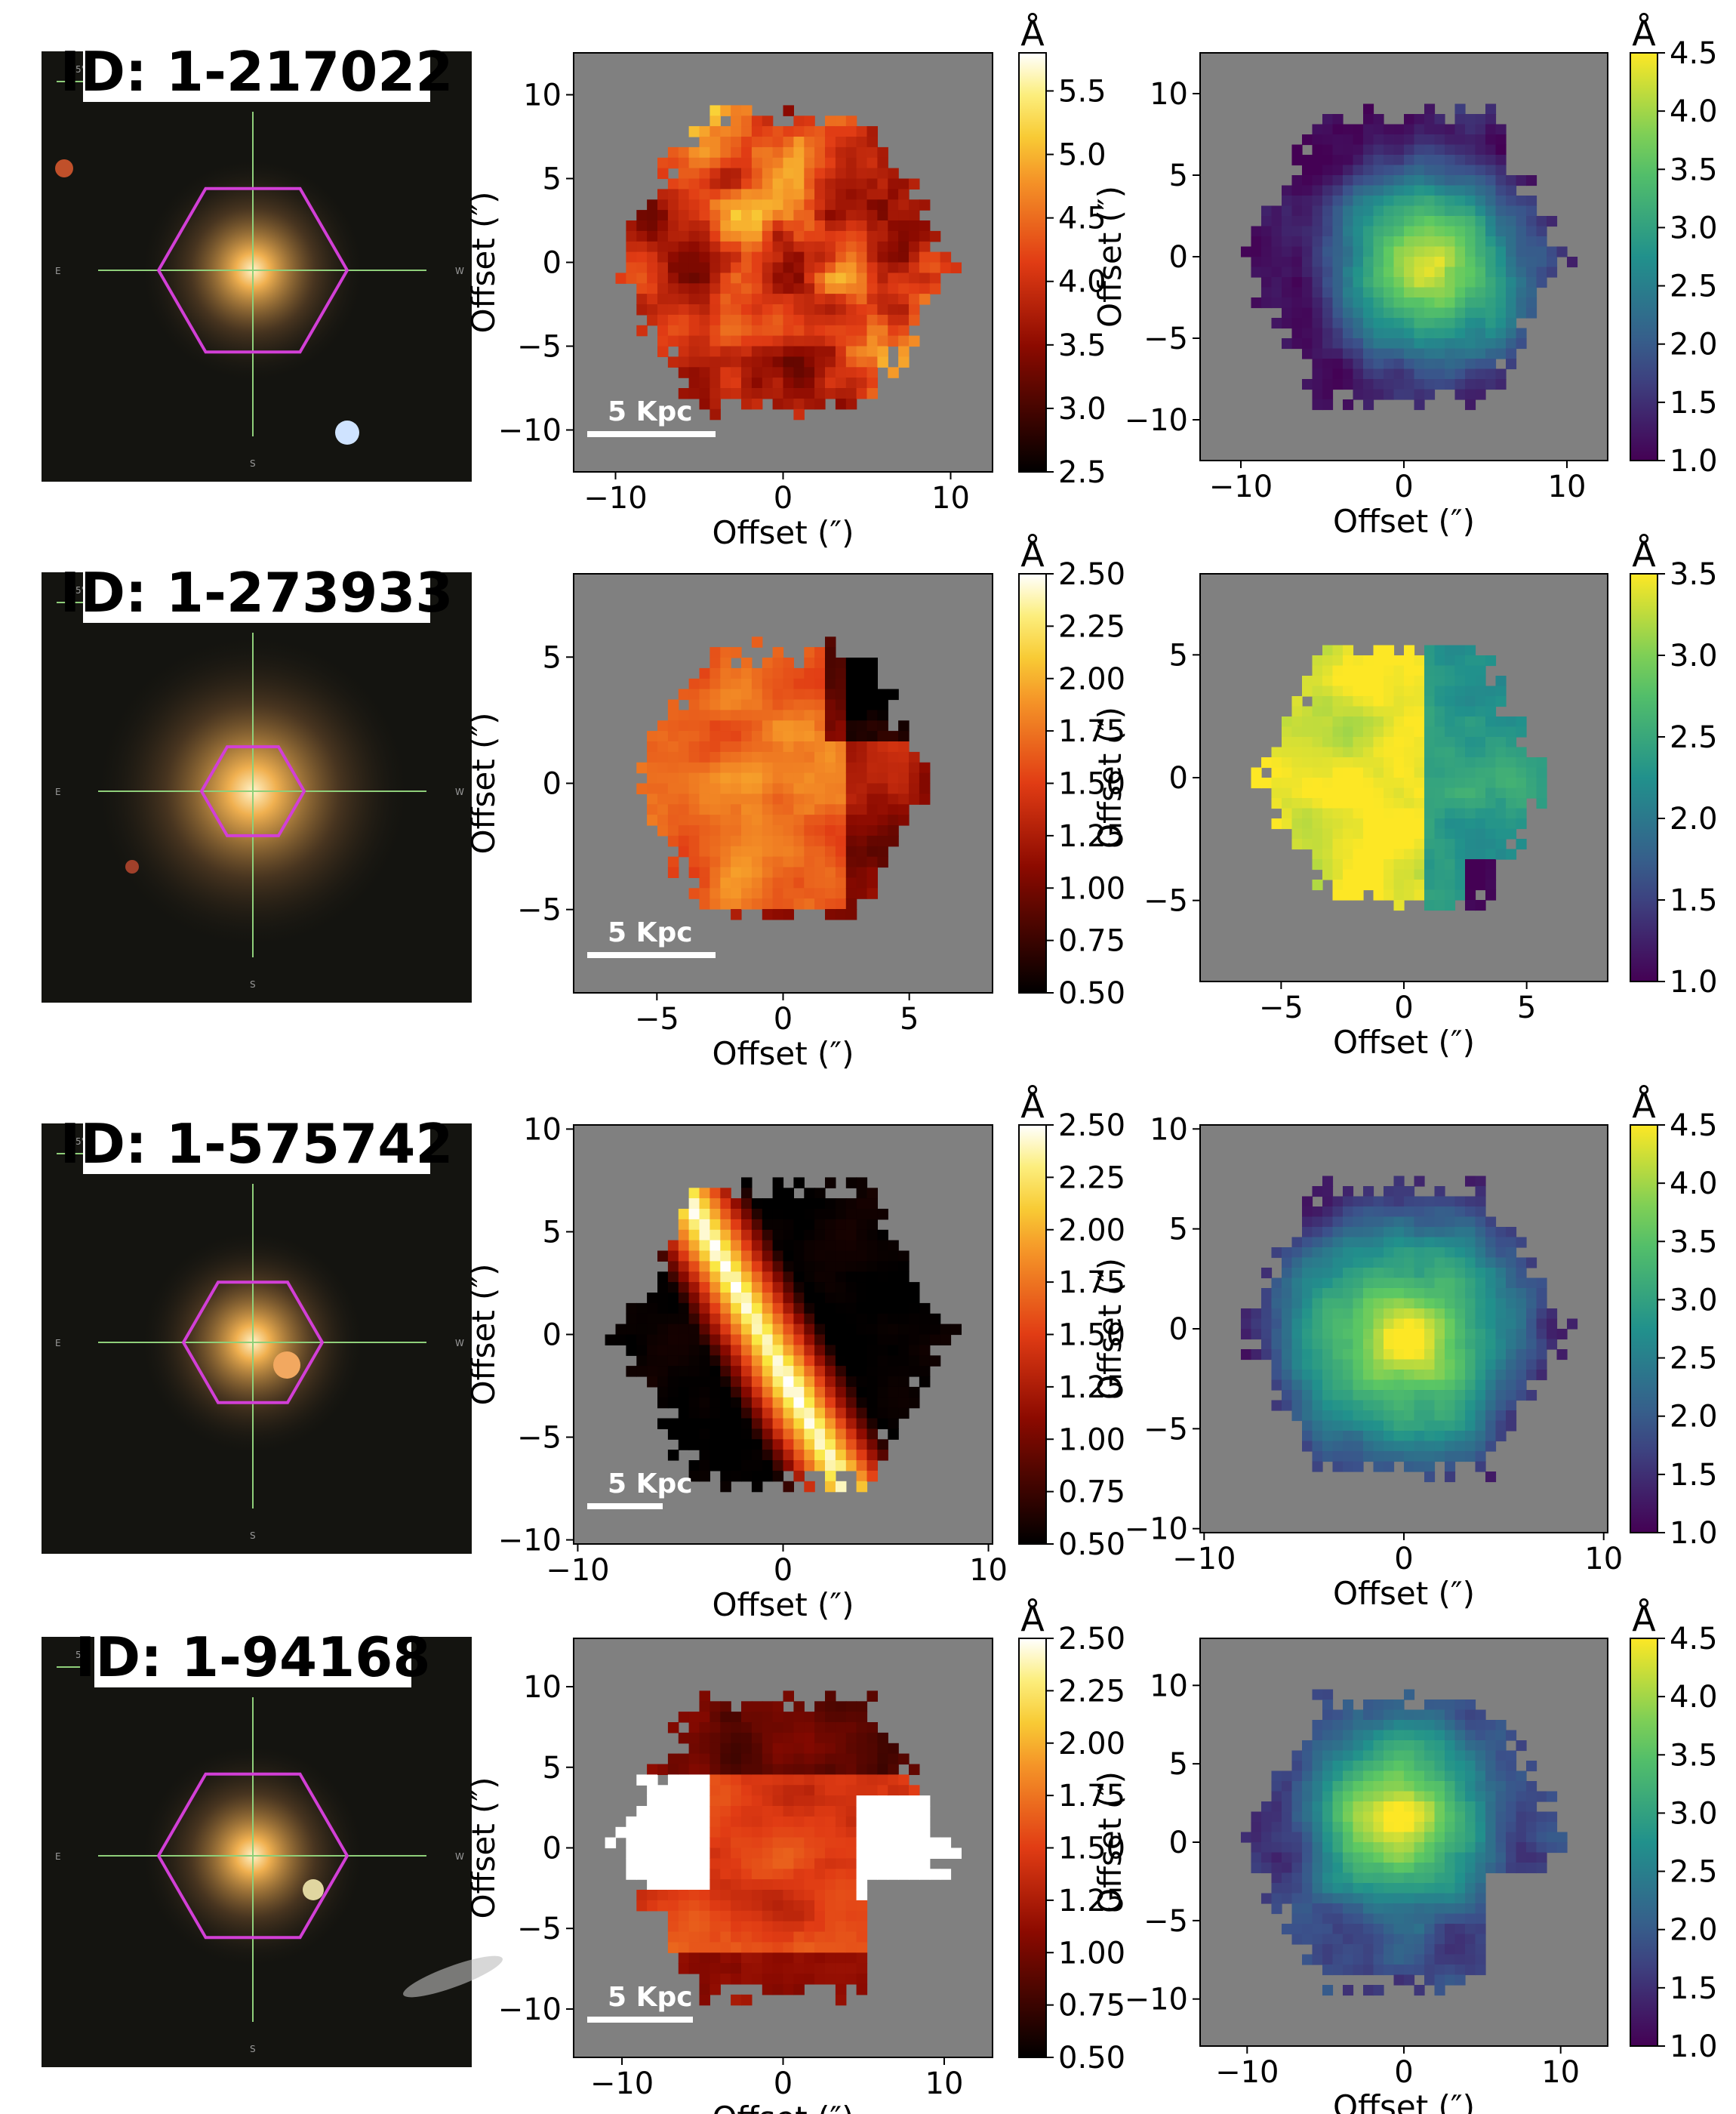 This screenshot has height=2114, width=1736. What do you see at coordinates (1694, 170) in the screenshot?
I see `colorbar-tick-label: 3.5` at bounding box center [1694, 170].